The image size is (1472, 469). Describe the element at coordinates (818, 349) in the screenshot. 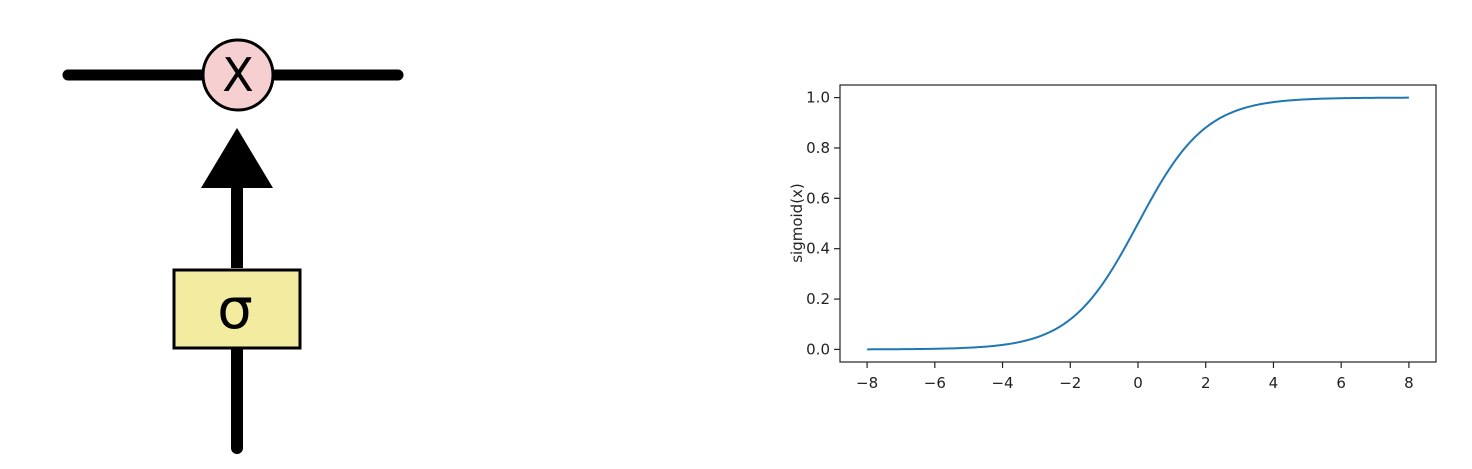

I see `y-tick-label: 0.0` at that location.